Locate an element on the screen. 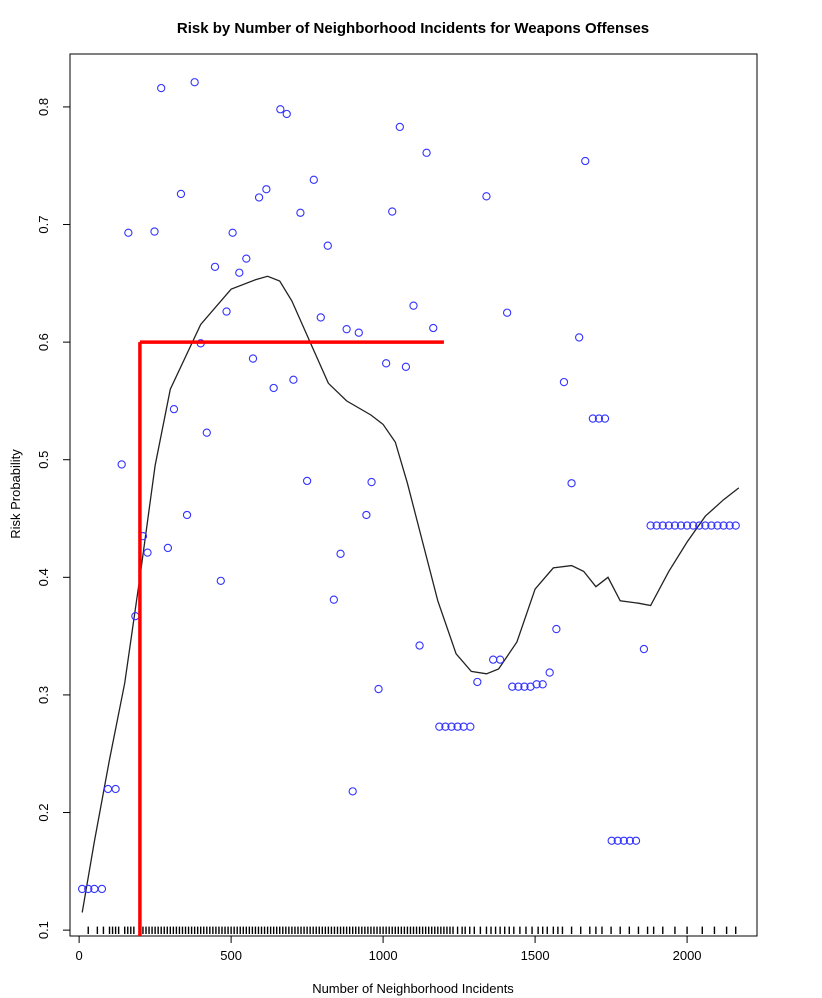 This screenshot has width=822, height=998. y-tick-label: 0.5 is located at coordinates (43, 460).